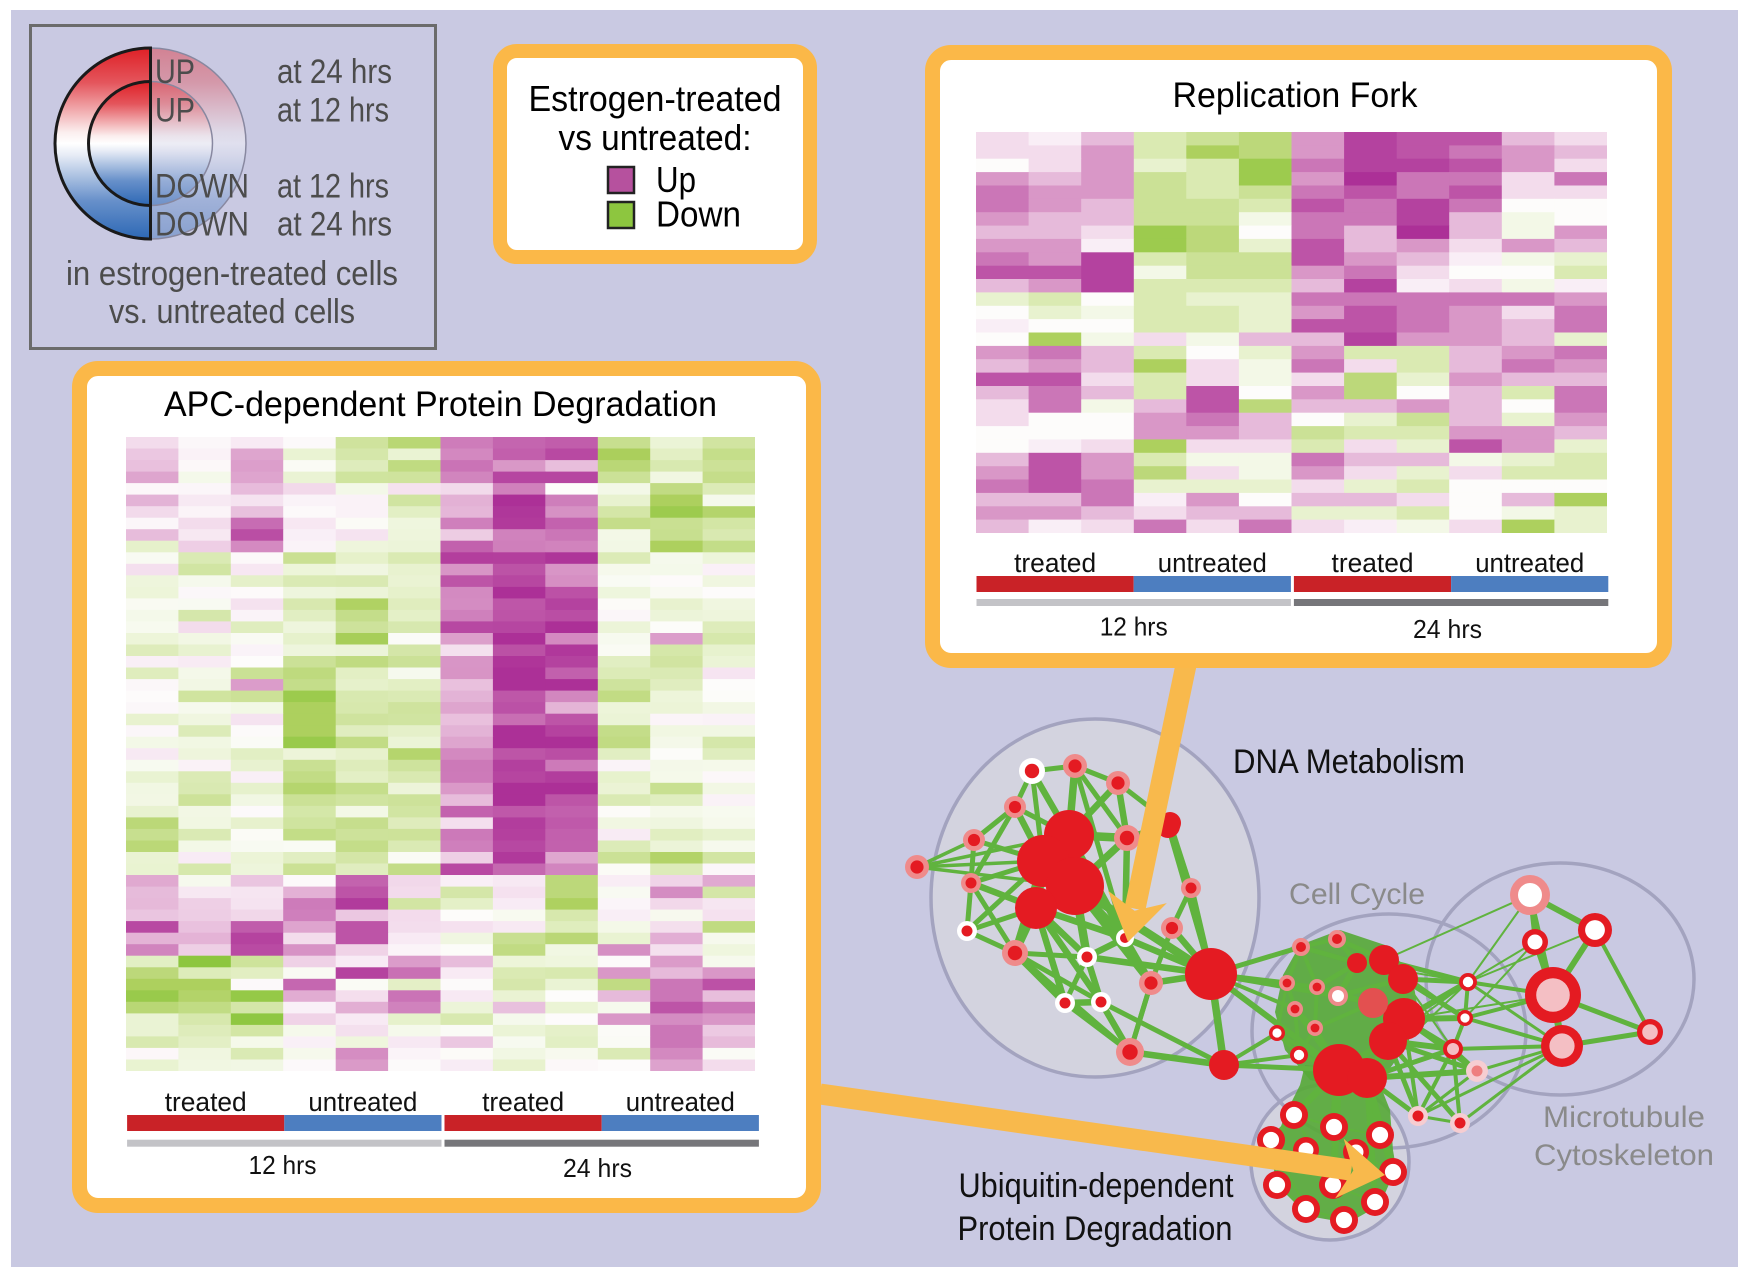  Describe the element at coordinates (1096, 1186) in the screenshot. I see `svg-text: Ubiquitin-dependent` at that location.